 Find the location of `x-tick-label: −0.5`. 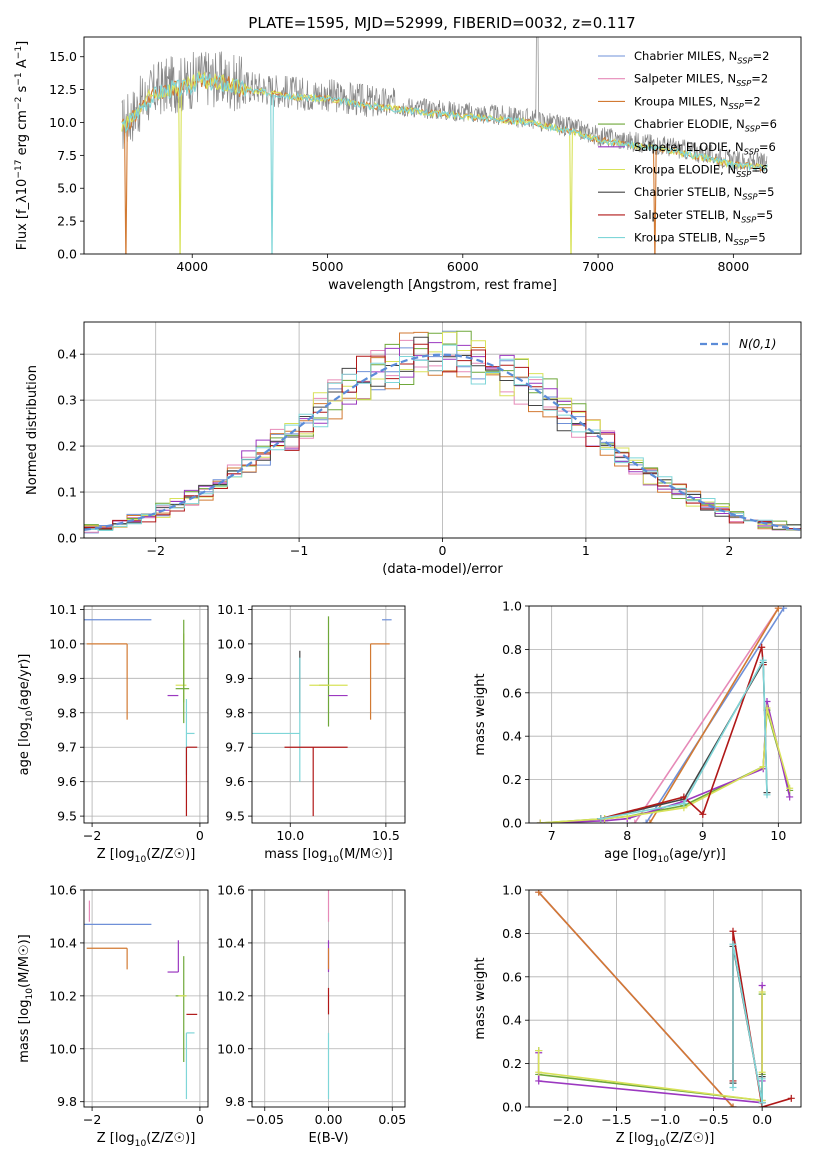

x-tick-label: −0.5 is located at coordinates (713, 1119).